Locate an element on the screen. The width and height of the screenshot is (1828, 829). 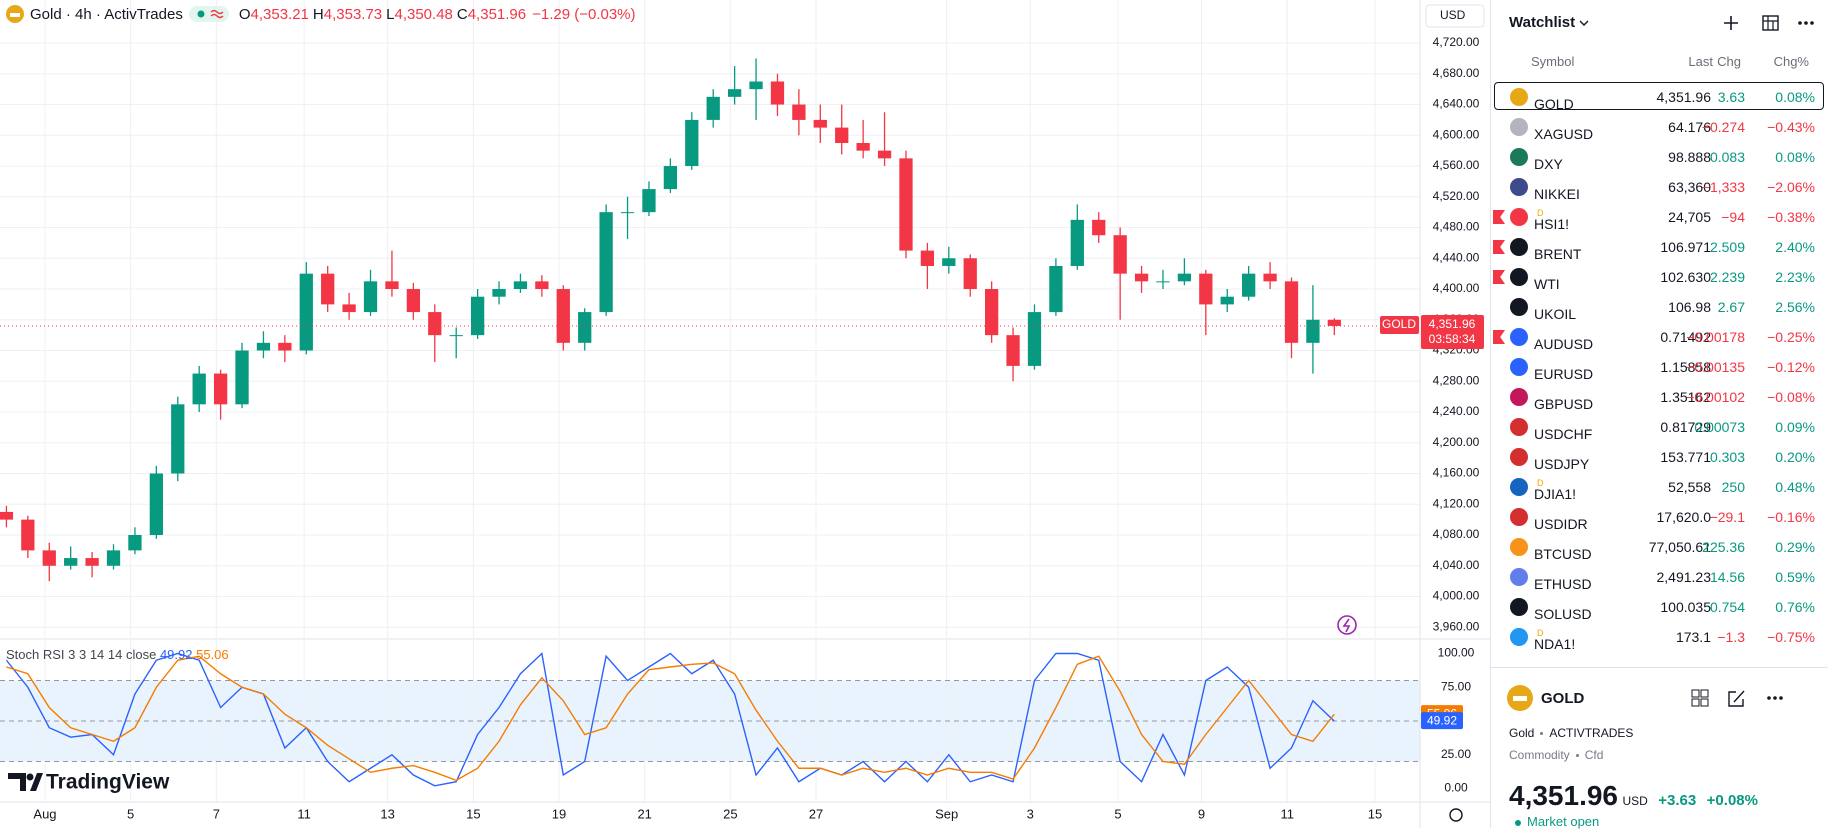
alert-icon is located at coordinates (1347, 625).